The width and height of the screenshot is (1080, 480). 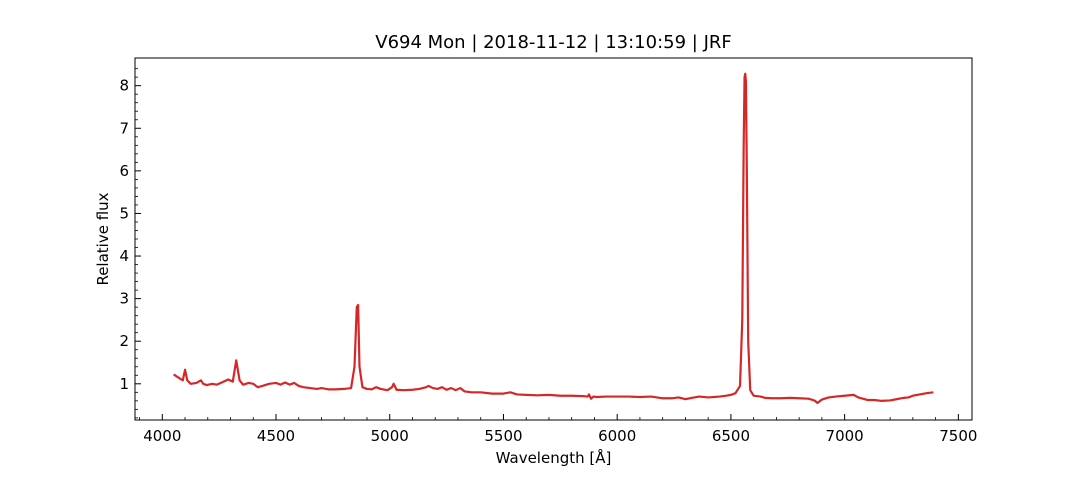 What do you see at coordinates (503, 436) in the screenshot?
I see `x-tick-label: 5500` at bounding box center [503, 436].